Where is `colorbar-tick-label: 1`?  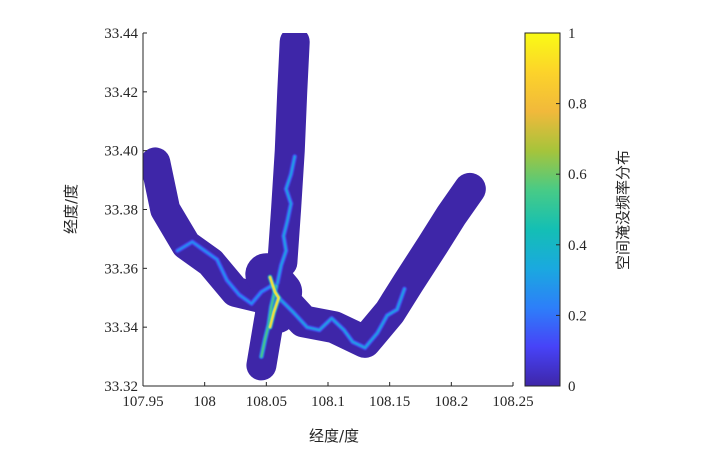
colorbar-tick-label: 1 is located at coordinates (572, 34).